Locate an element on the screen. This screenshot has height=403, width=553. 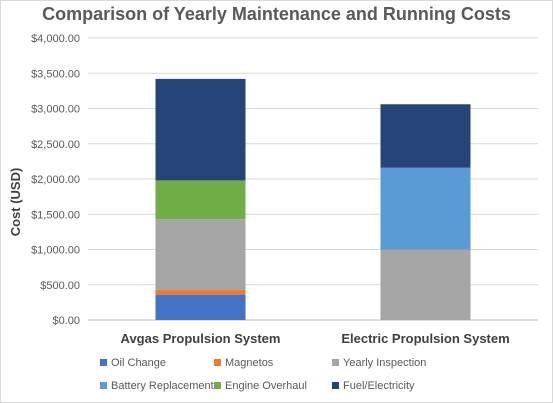
legend-label-fuel-electricity: Fuel/Electricity is located at coordinates (379, 386).